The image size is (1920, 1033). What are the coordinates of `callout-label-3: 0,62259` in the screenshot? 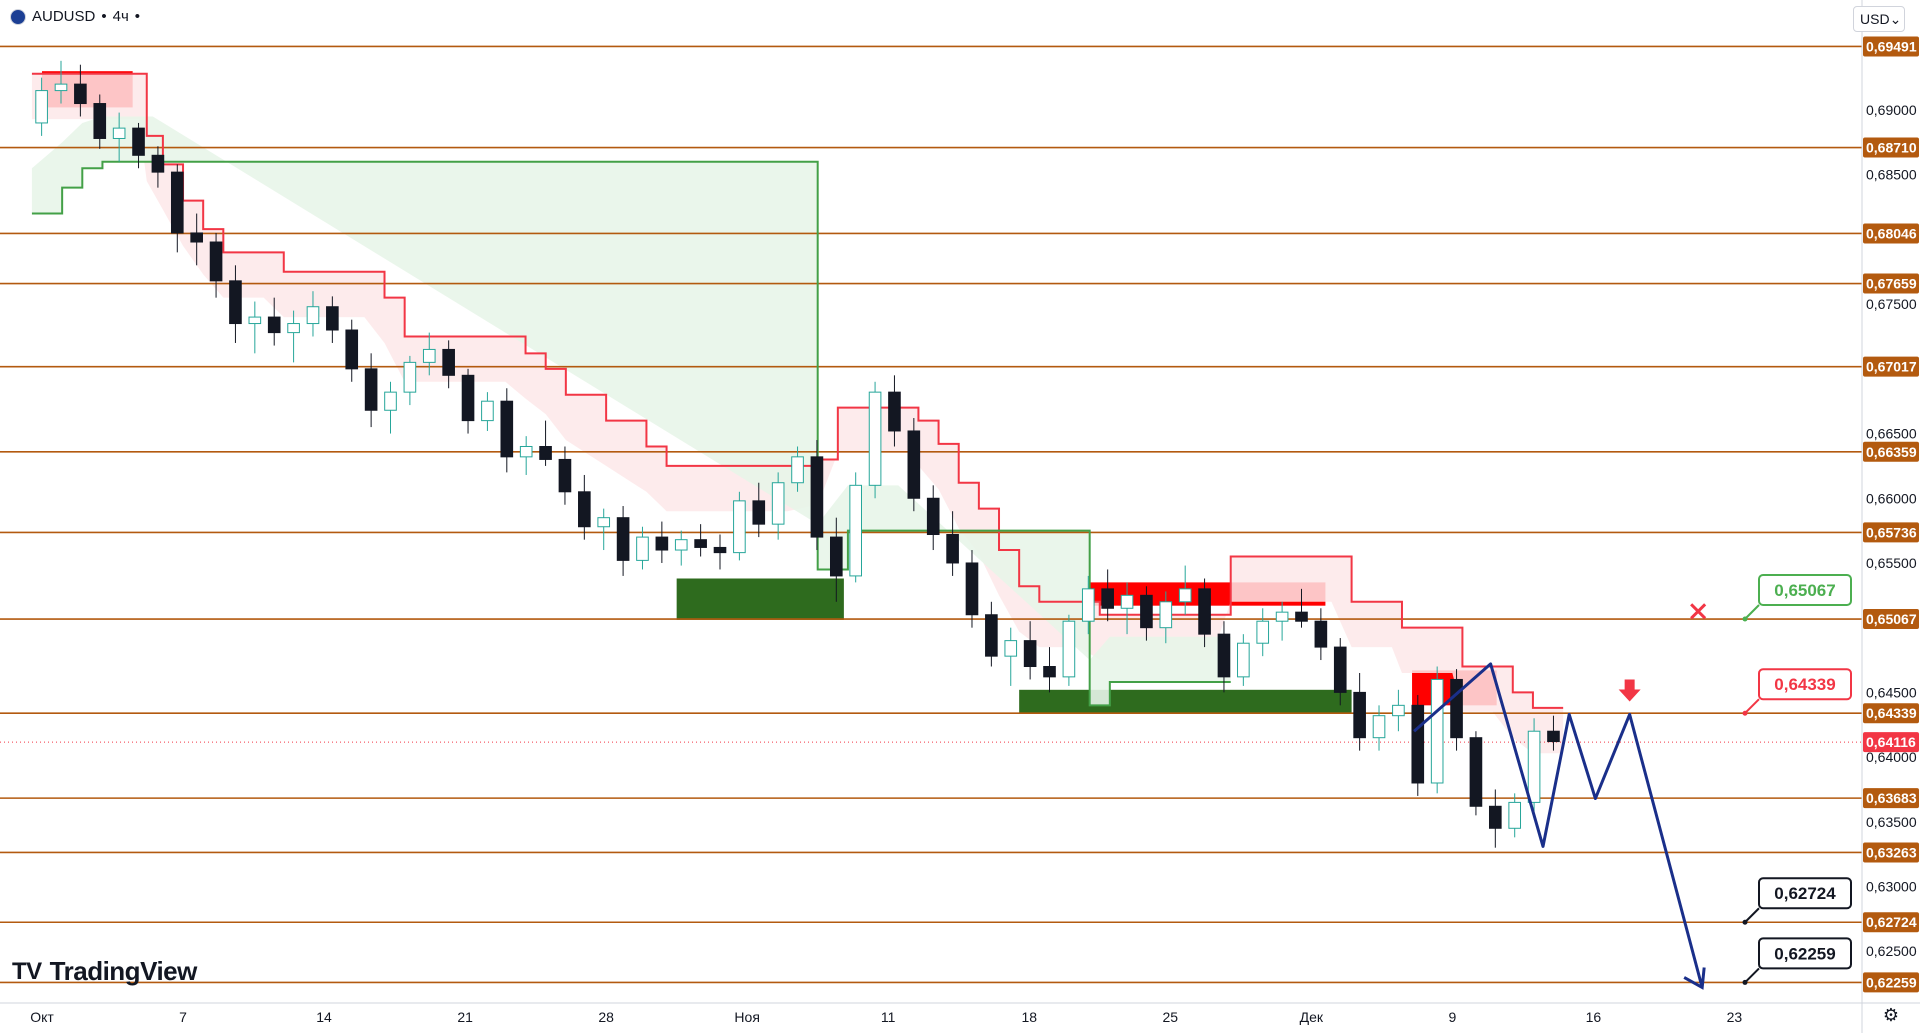 It's located at (1804, 953).